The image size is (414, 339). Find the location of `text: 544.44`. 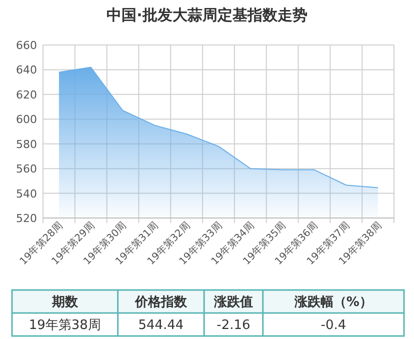

text: 544.44 is located at coordinates (161, 325).